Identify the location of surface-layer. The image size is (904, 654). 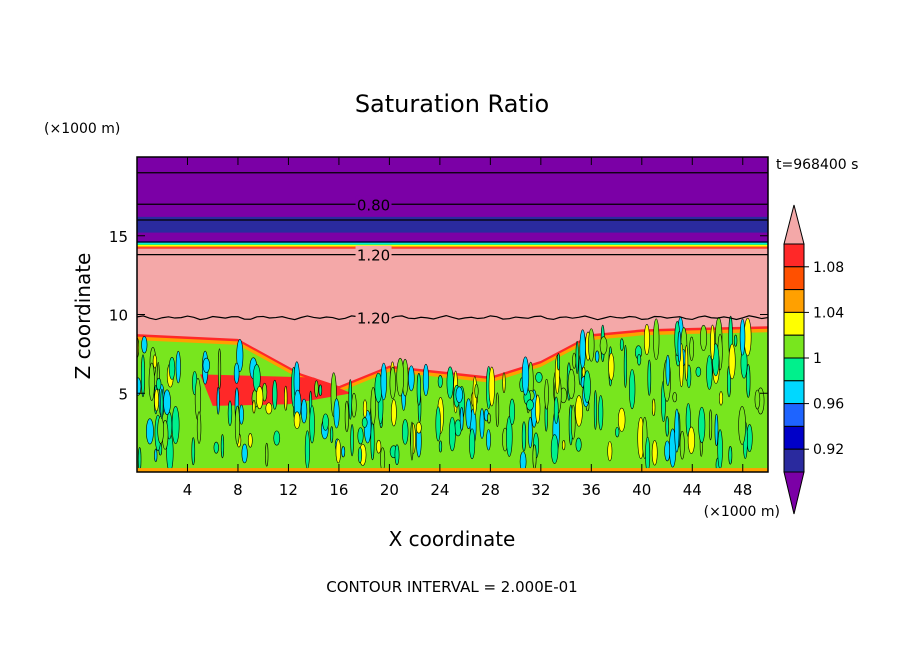
(452, 470).